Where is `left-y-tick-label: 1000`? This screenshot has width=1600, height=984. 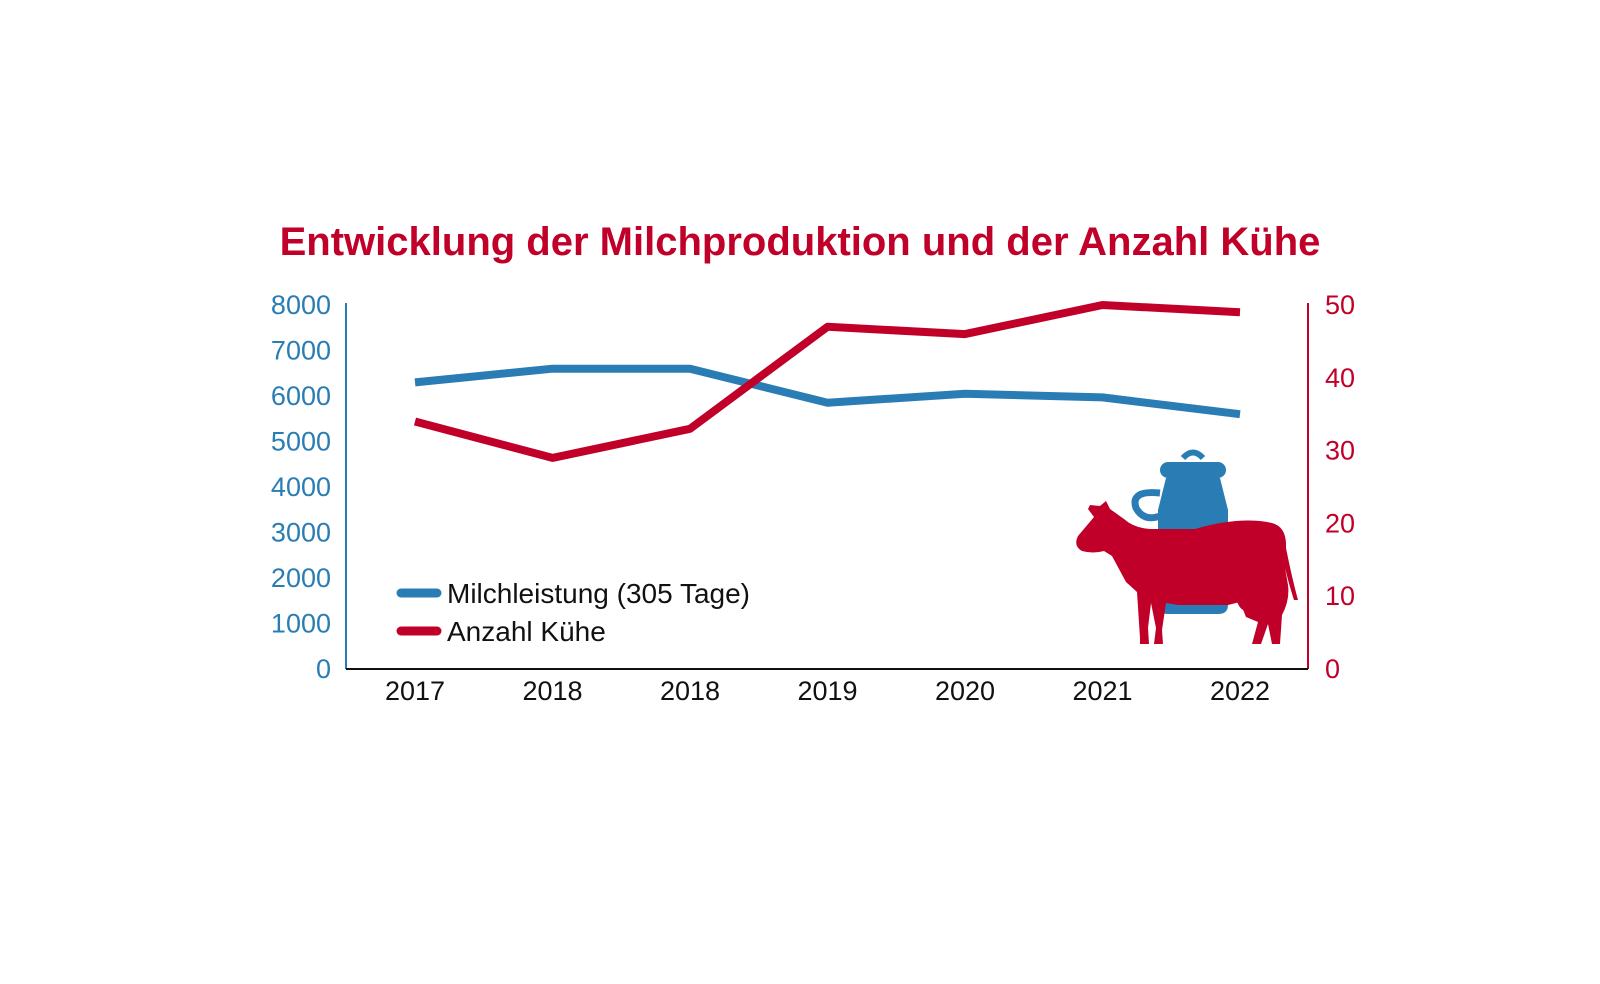
left-y-tick-label: 1000 is located at coordinates (301, 624).